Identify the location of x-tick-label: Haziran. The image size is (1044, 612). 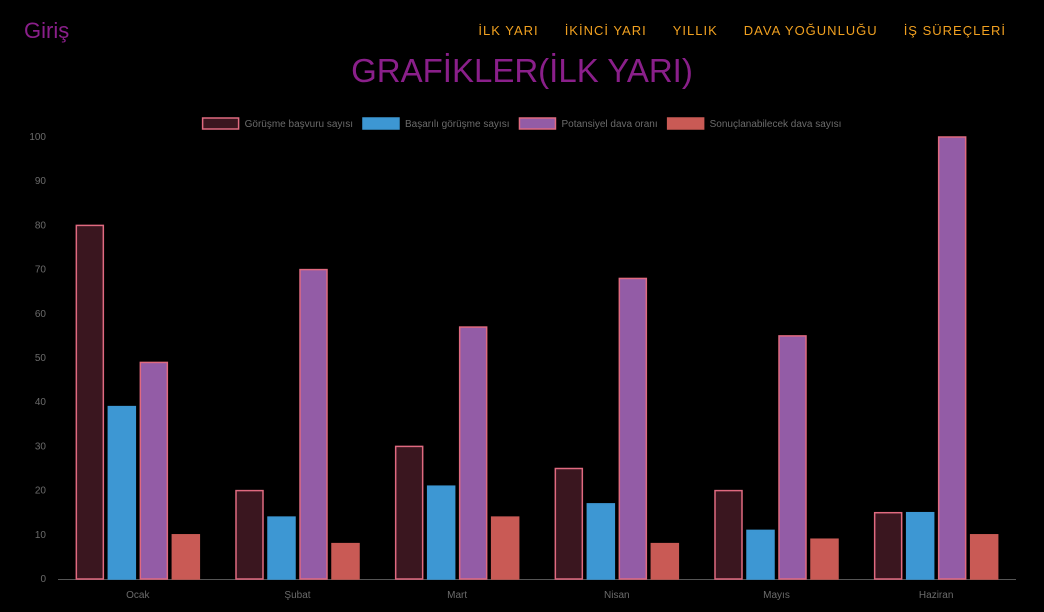
(936, 595).